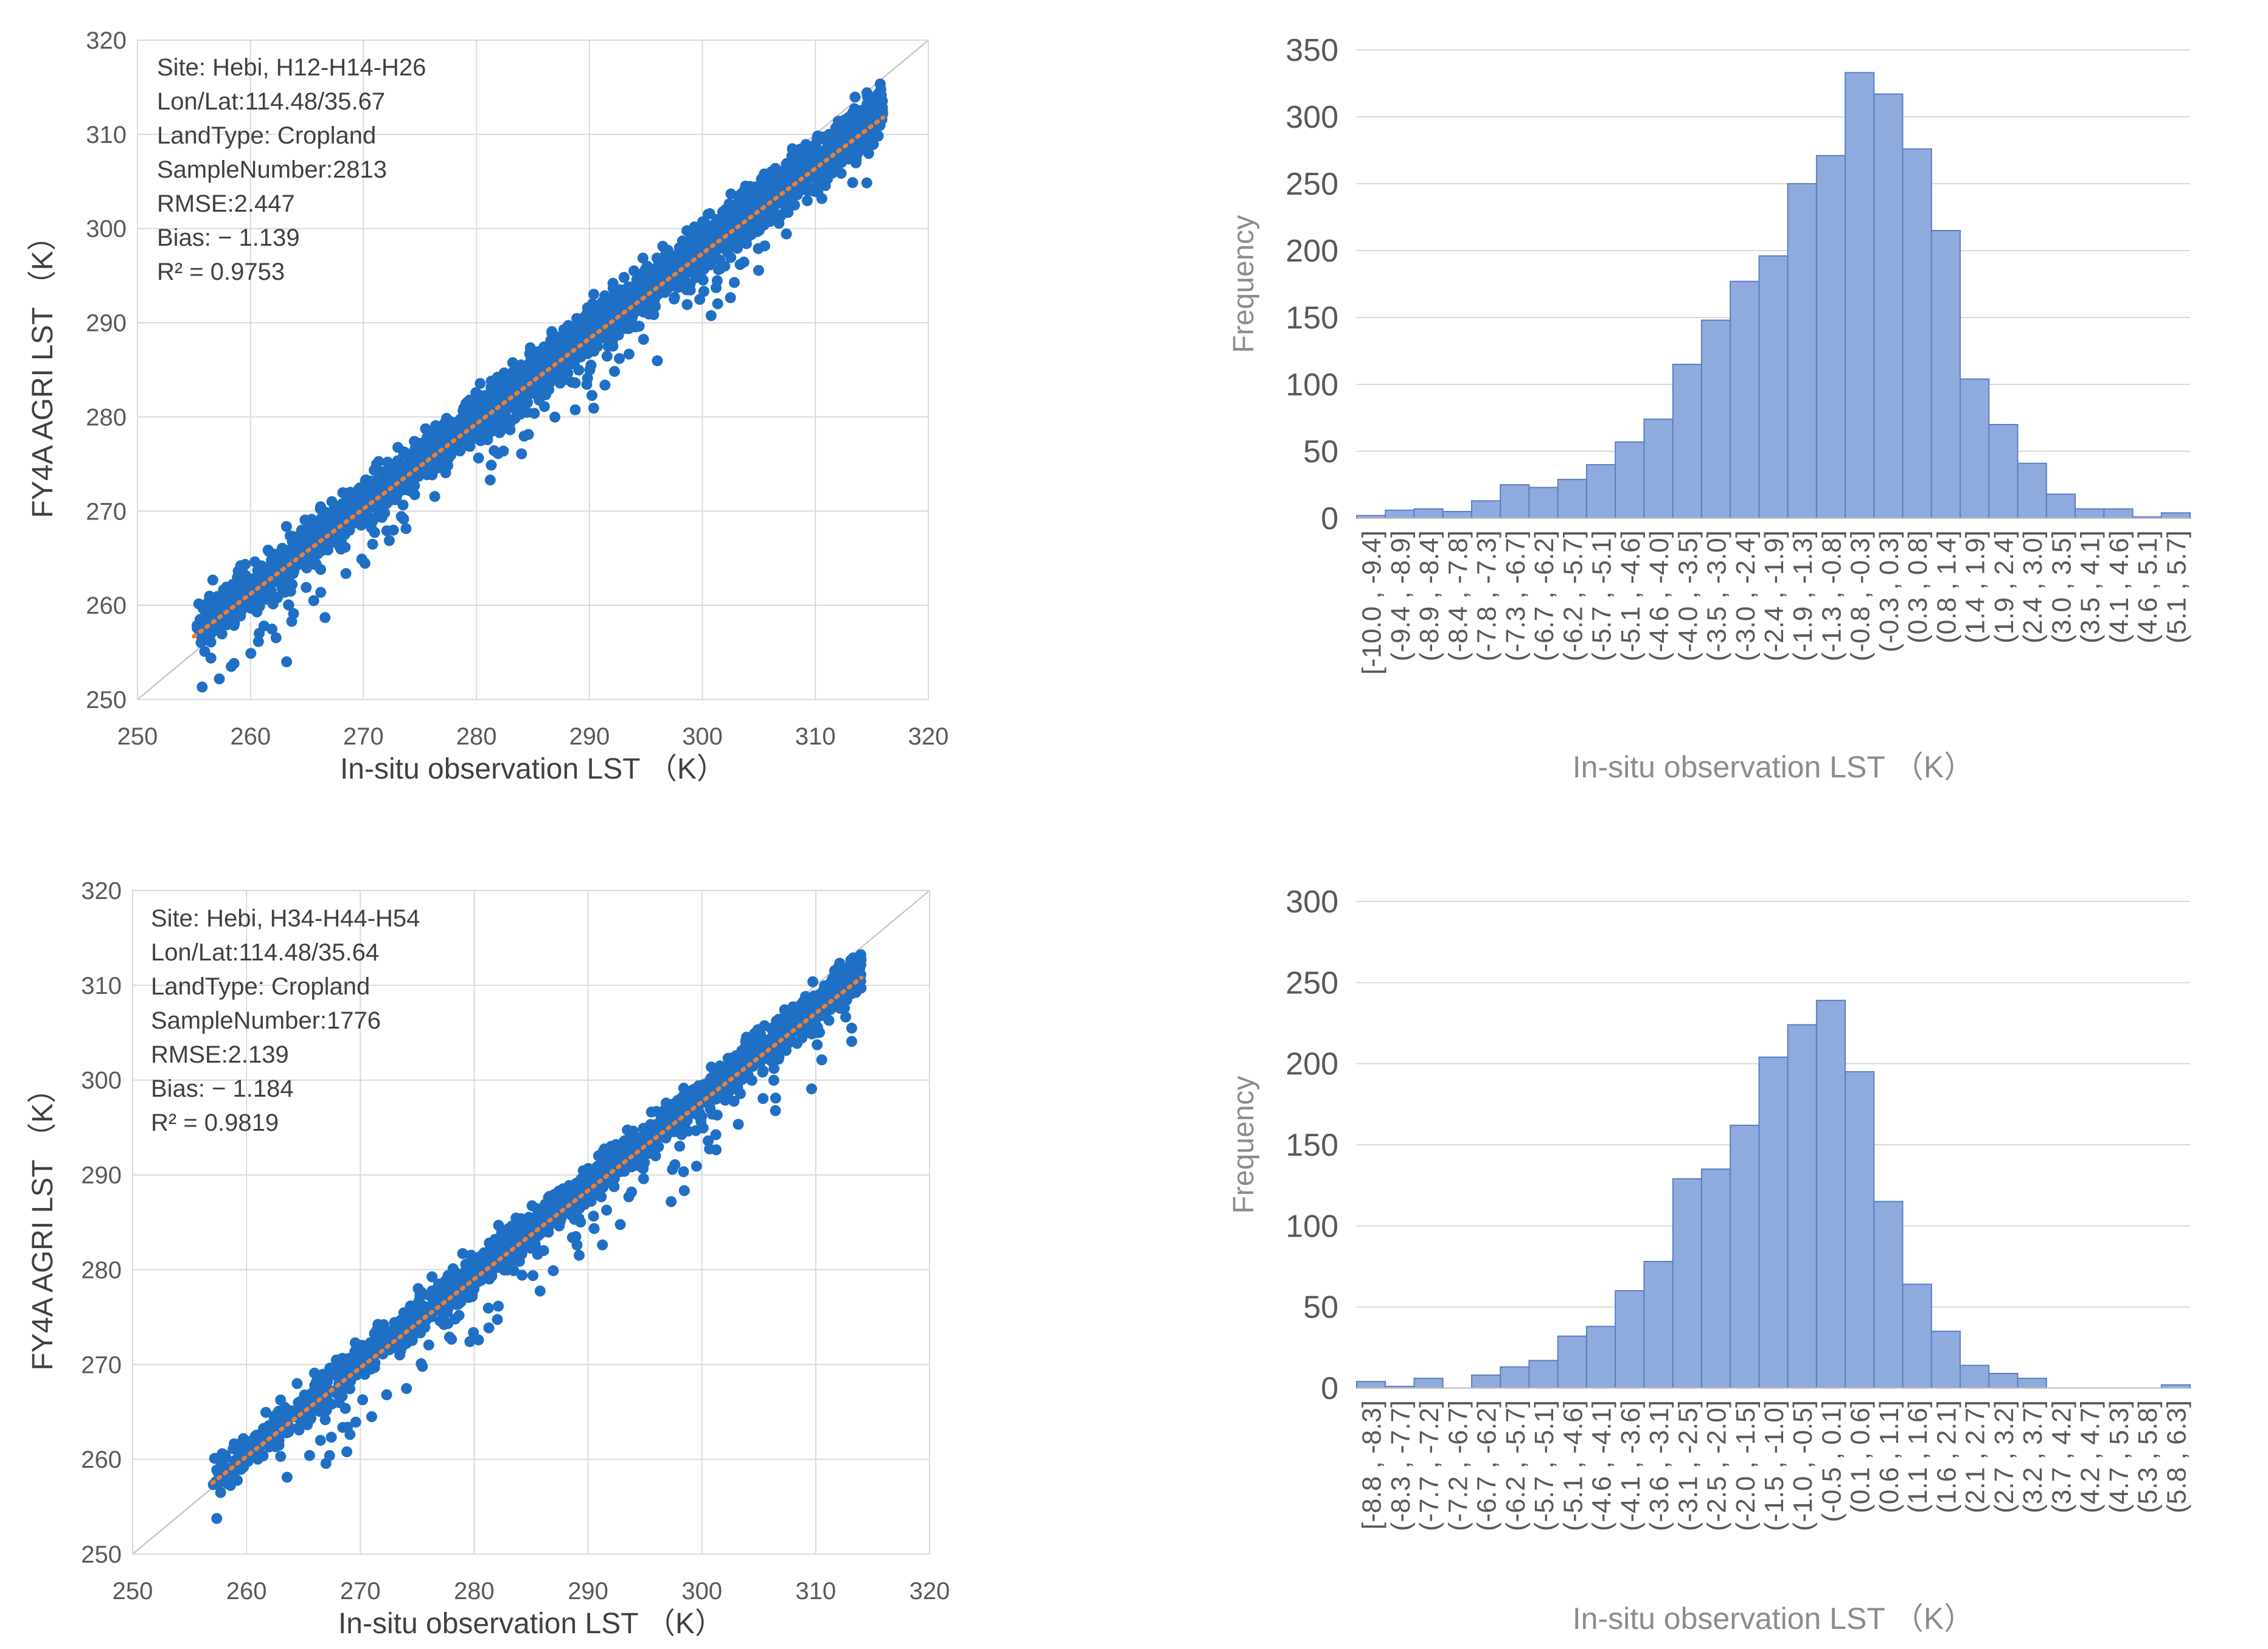 The height and width of the screenshot is (1649, 2268). What do you see at coordinates (1976, 1456) in the screenshot?
I see `x-tick-label: (2.1 , 2.7]` at bounding box center [1976, 1456].